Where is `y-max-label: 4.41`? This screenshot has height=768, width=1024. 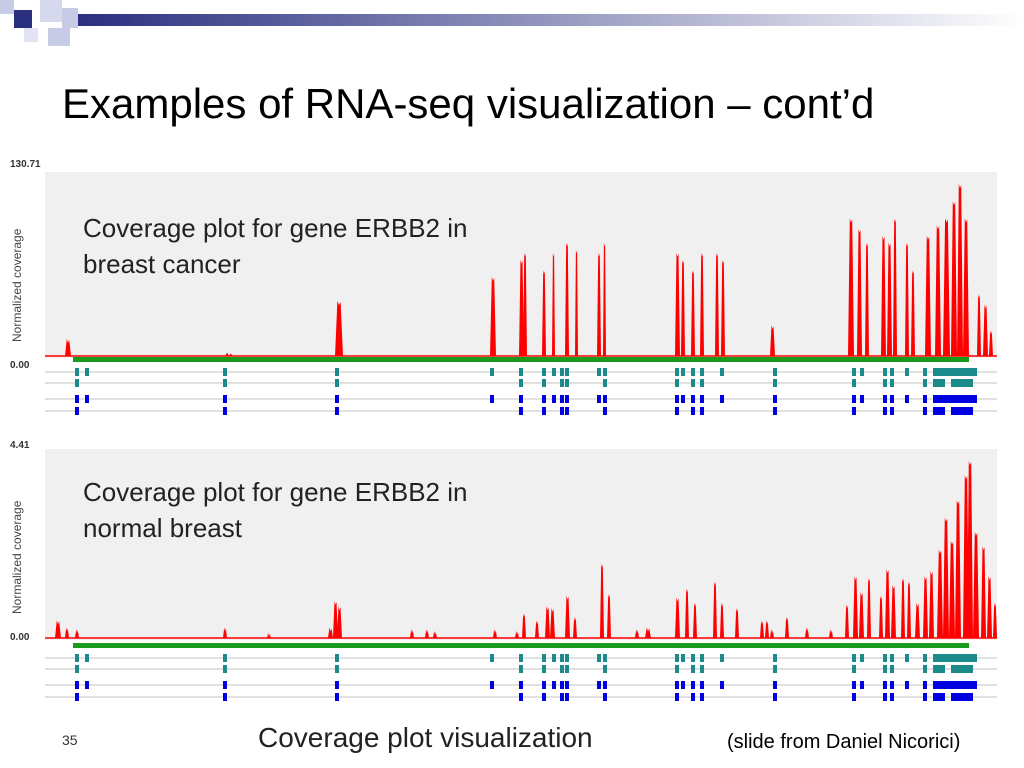
y-max-label: 4.41 is located at coordinates (20, 445).